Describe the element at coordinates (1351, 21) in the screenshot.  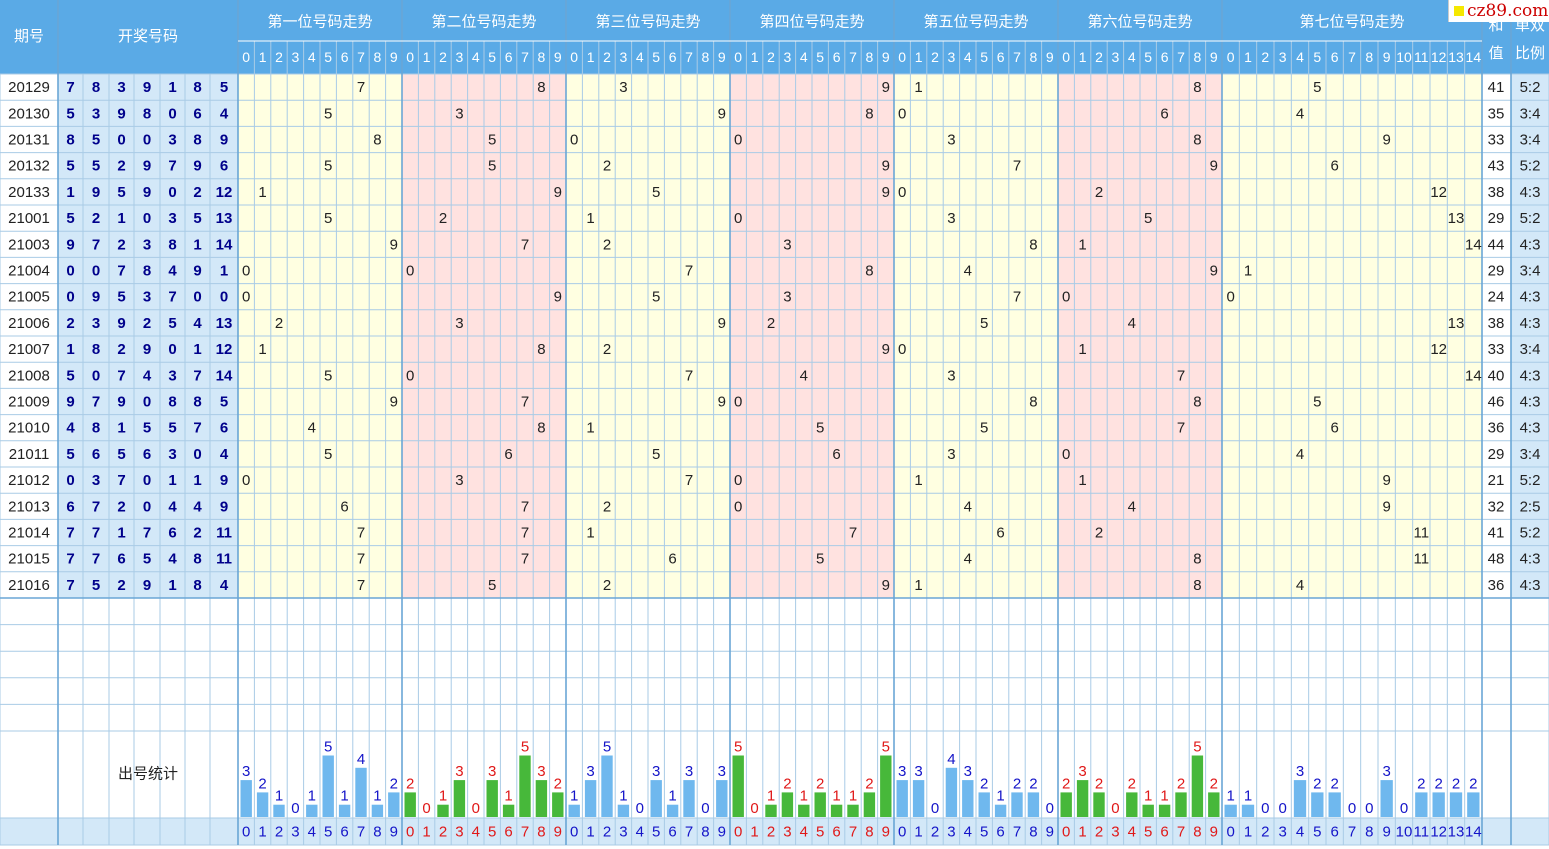
I see `position-header: 第七位号码走势` at that location.